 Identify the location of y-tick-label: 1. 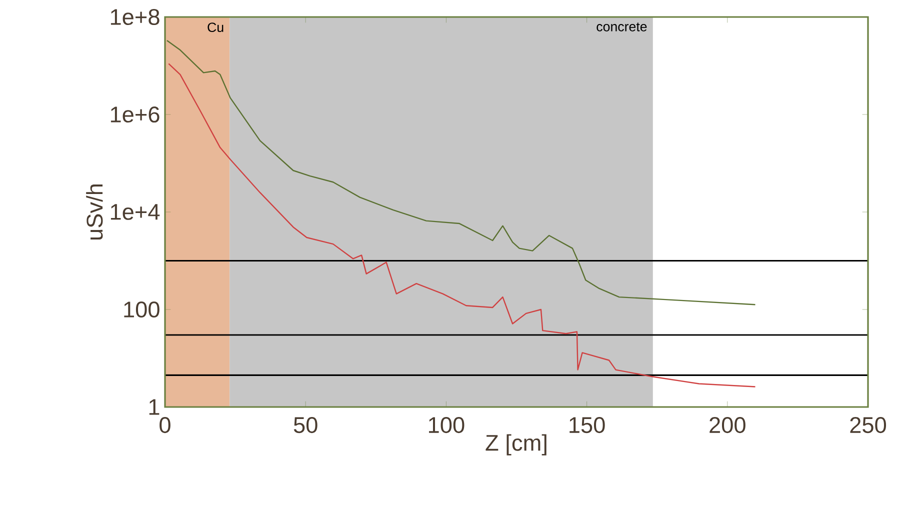
(154, 407).